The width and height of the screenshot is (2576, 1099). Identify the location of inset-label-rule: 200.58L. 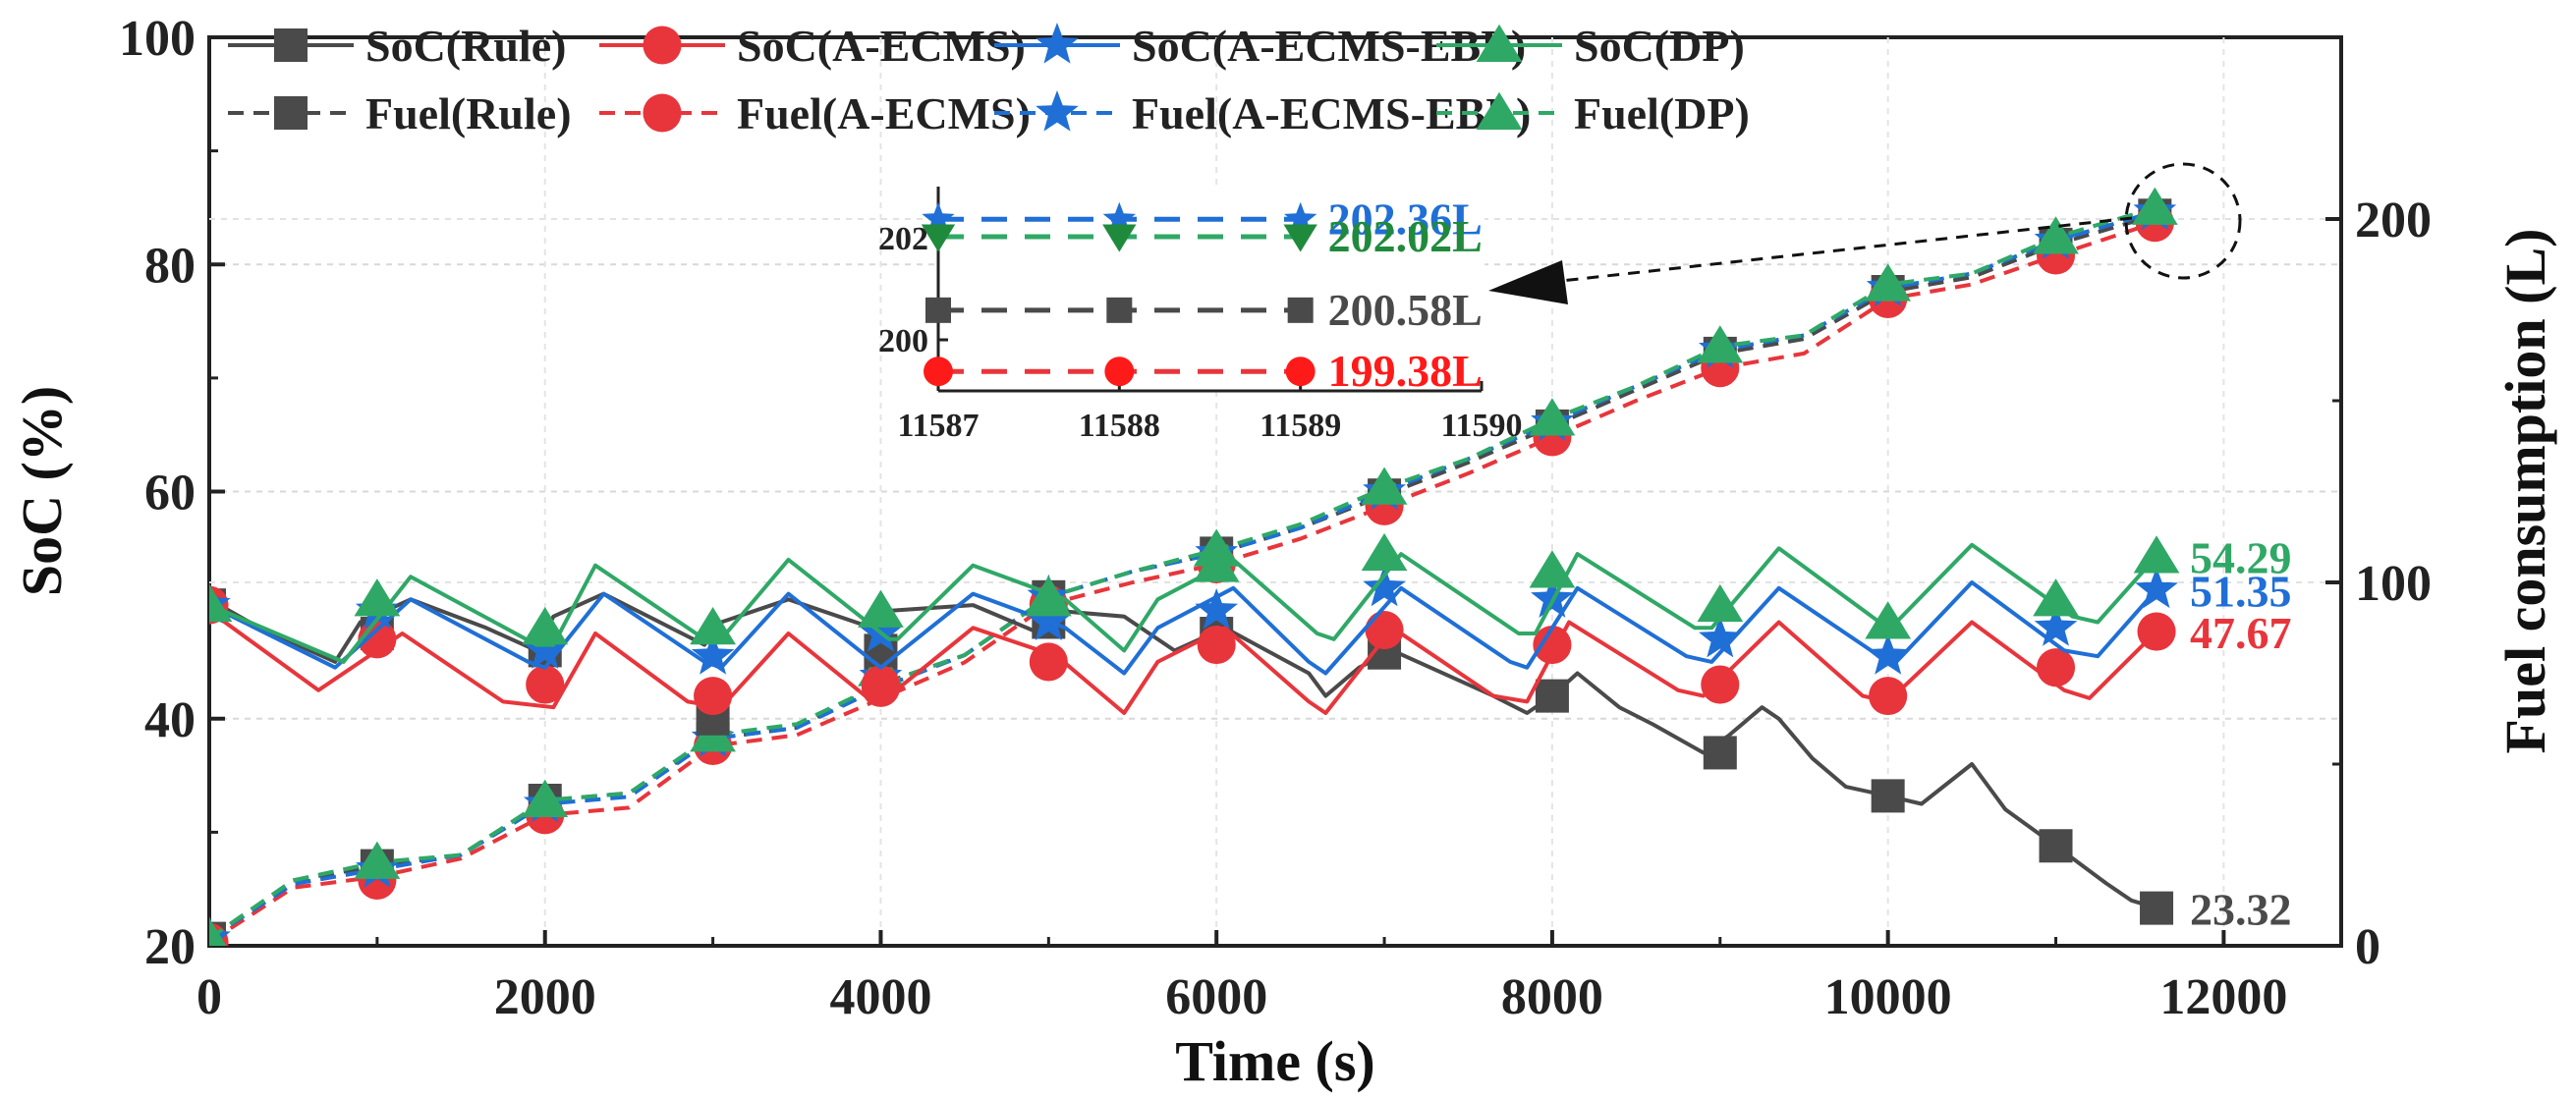
(1405, 310).